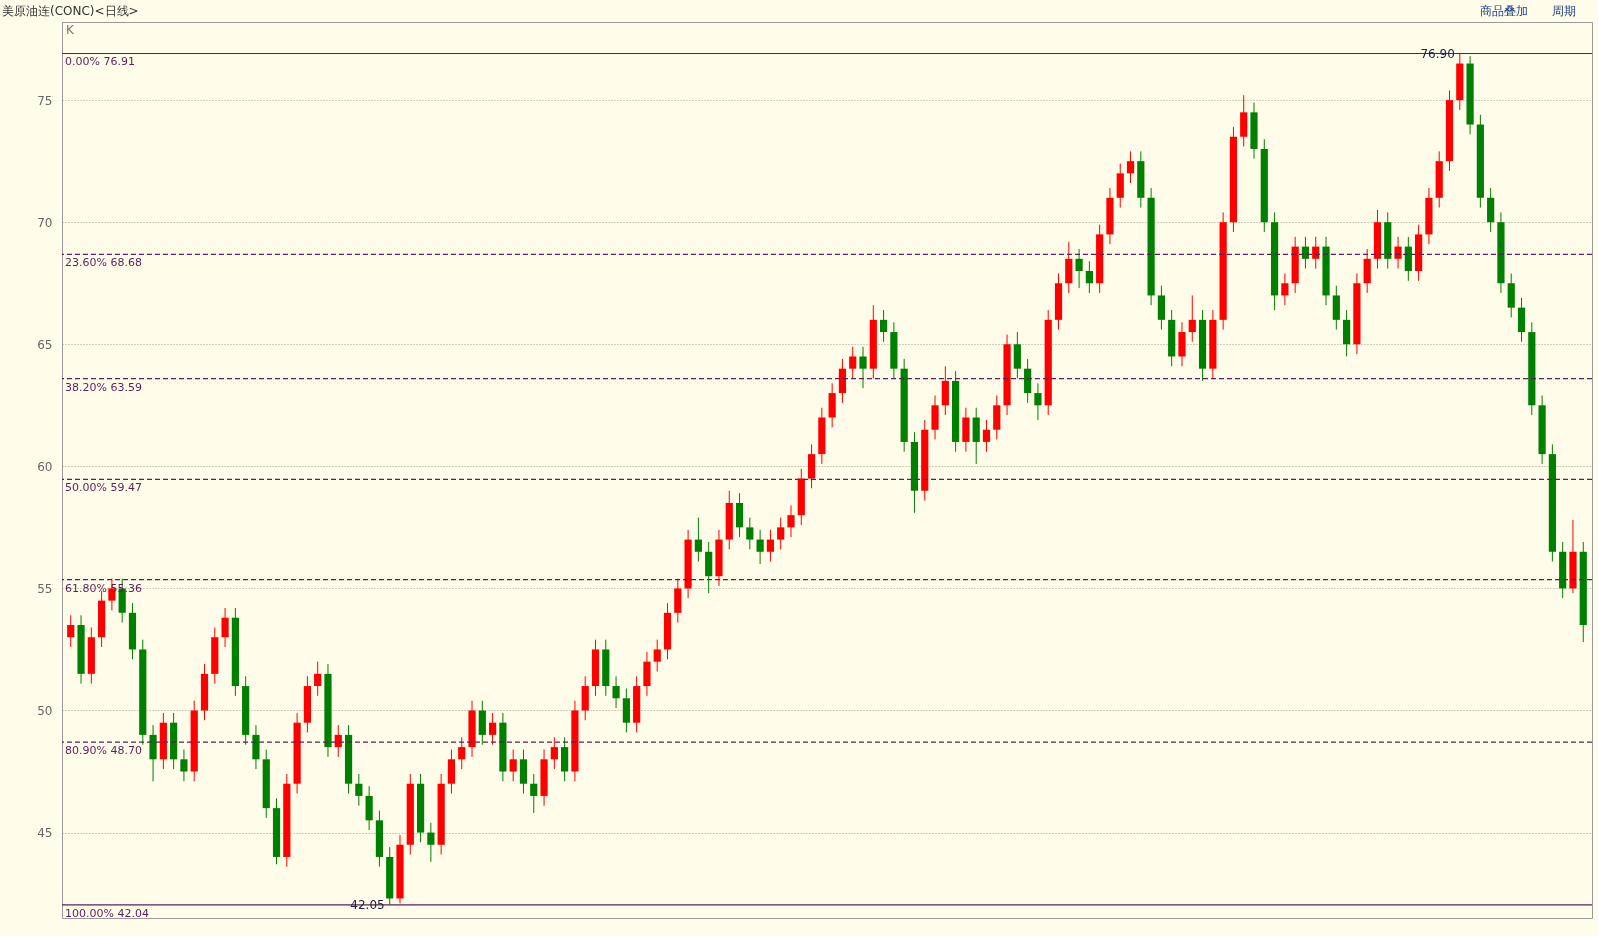  Describe the element at coordinates (45, 588) in the screenshot. I see `y-tick-label: 55` at that location.